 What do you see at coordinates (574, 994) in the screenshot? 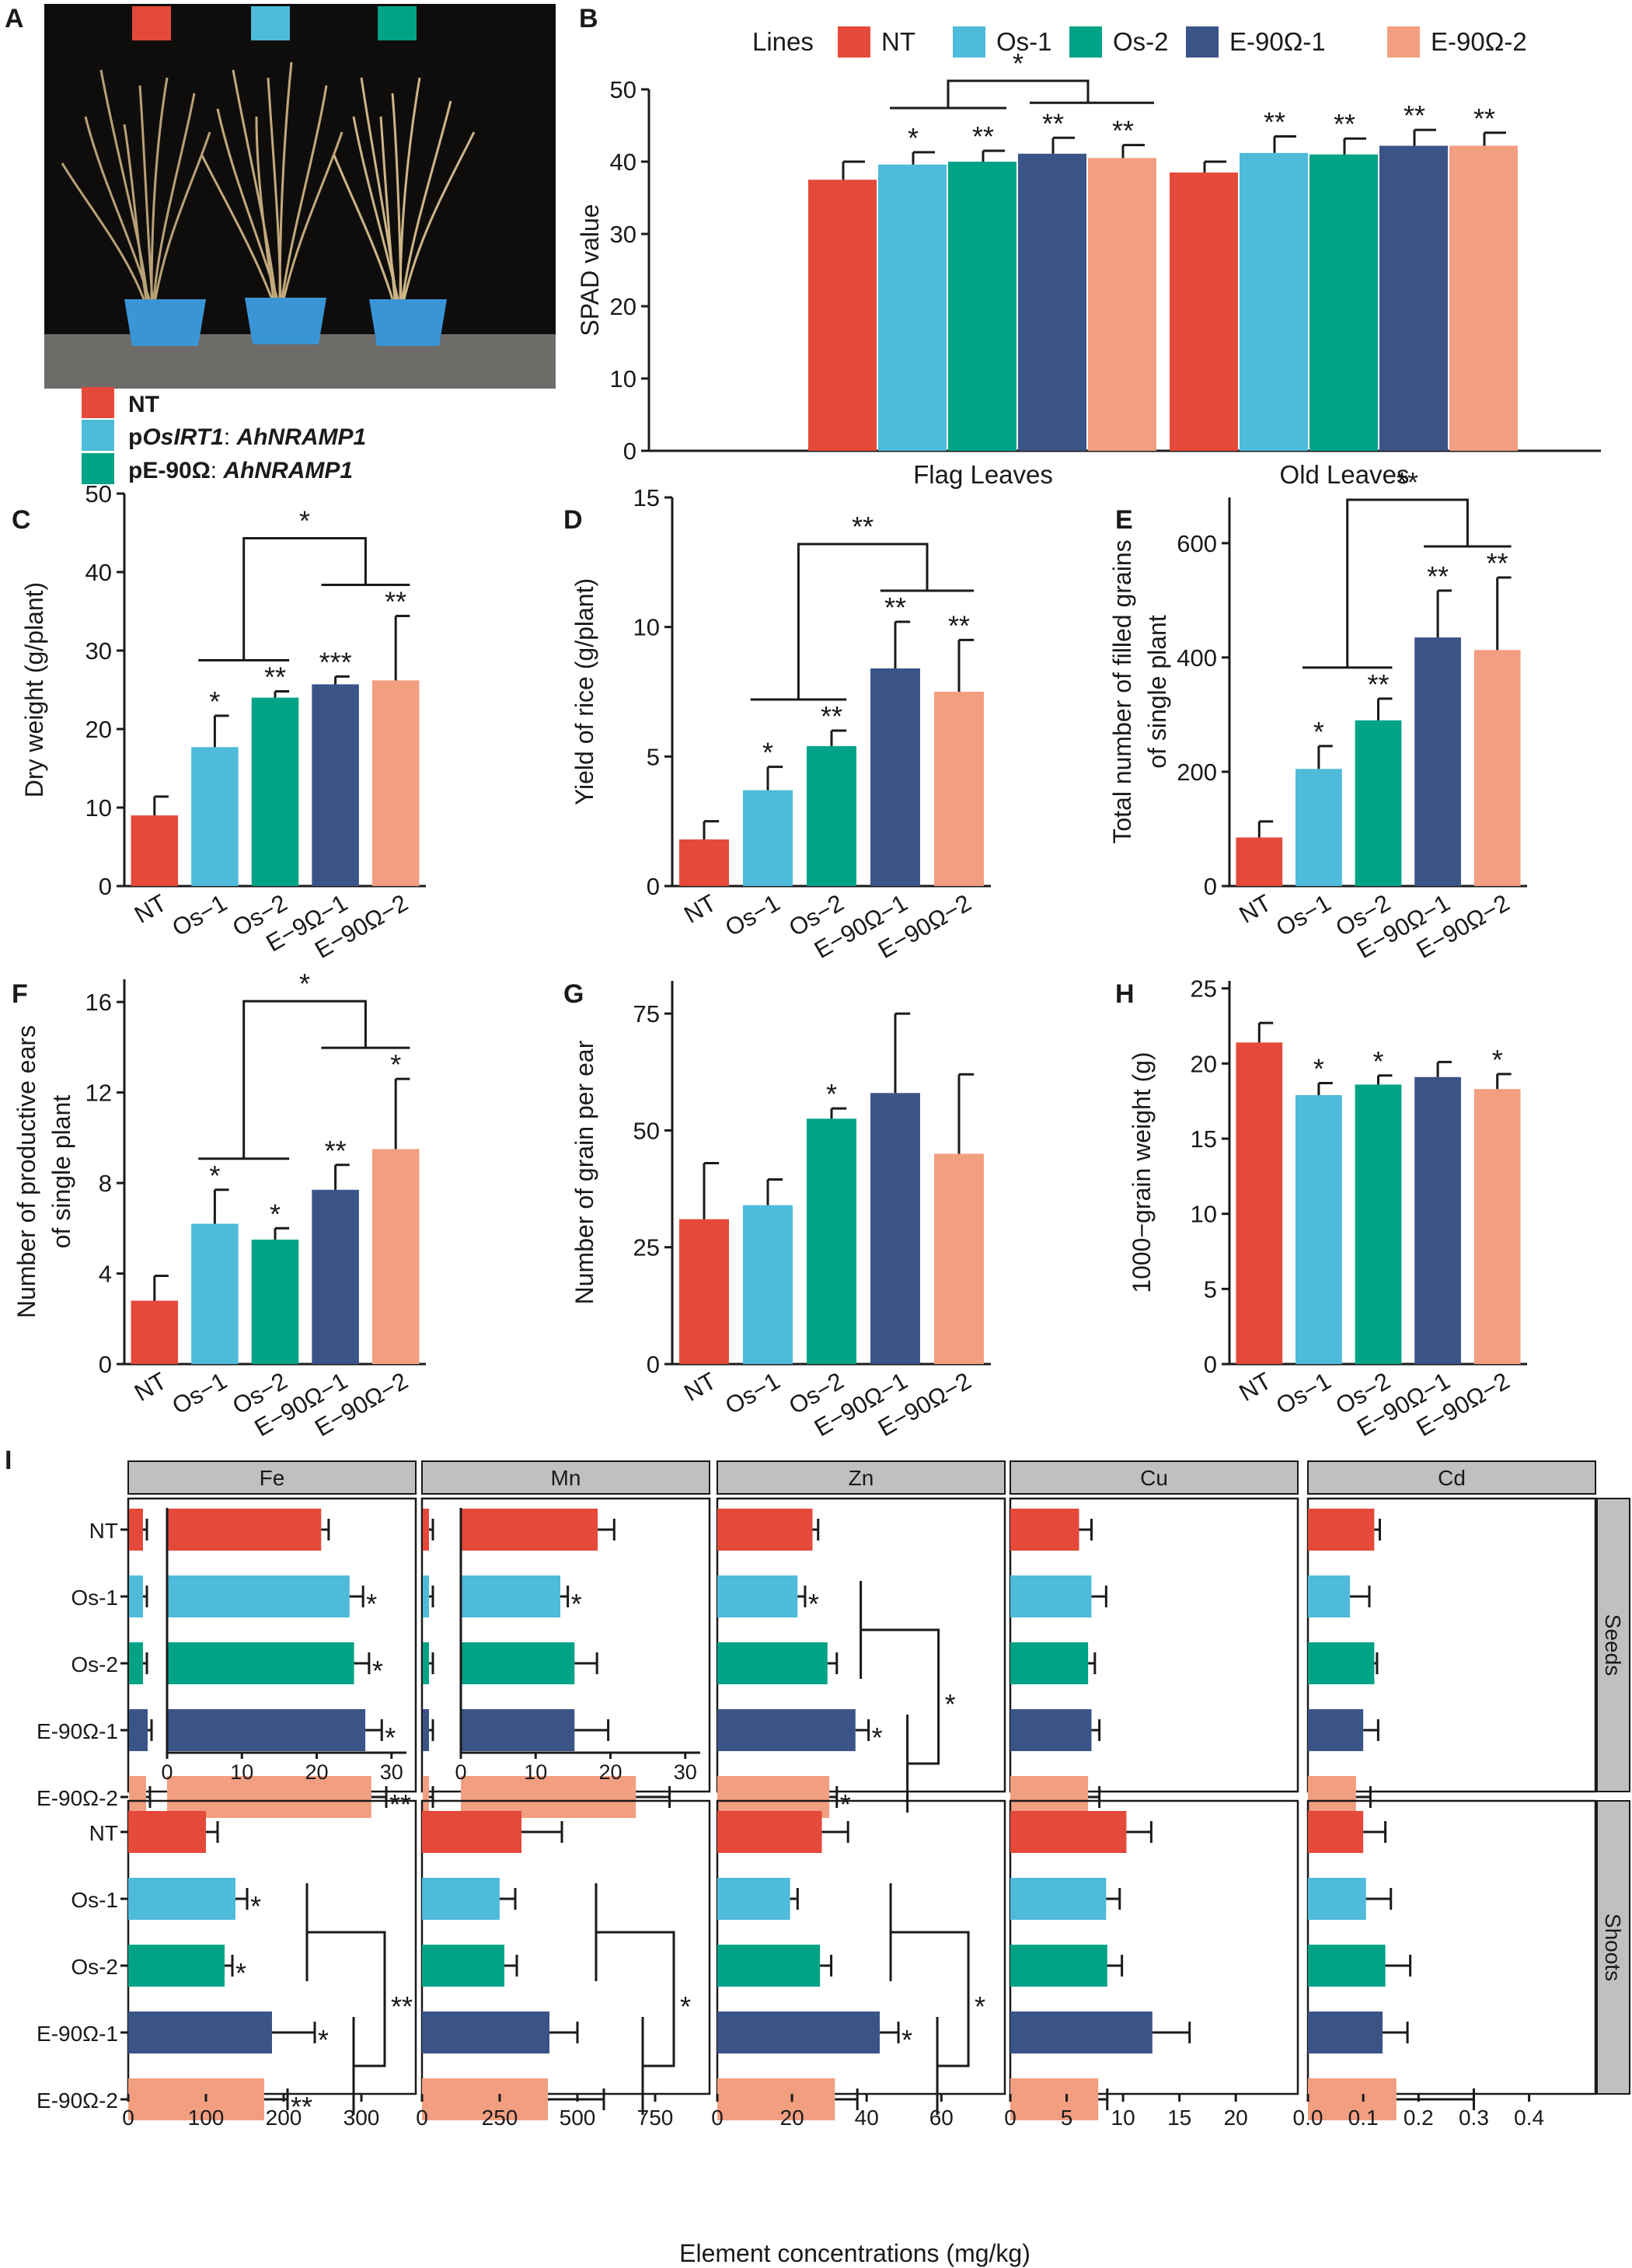
I see `panel-label: G` at bounding box center [574, 994].